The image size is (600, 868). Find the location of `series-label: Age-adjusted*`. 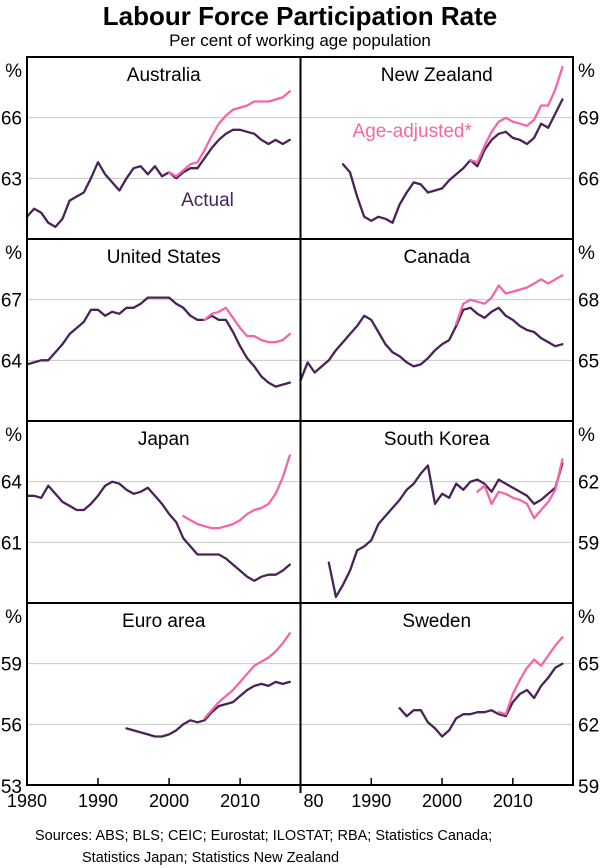

series-label: Age-adjusted* is located at coordinates (413, 131).